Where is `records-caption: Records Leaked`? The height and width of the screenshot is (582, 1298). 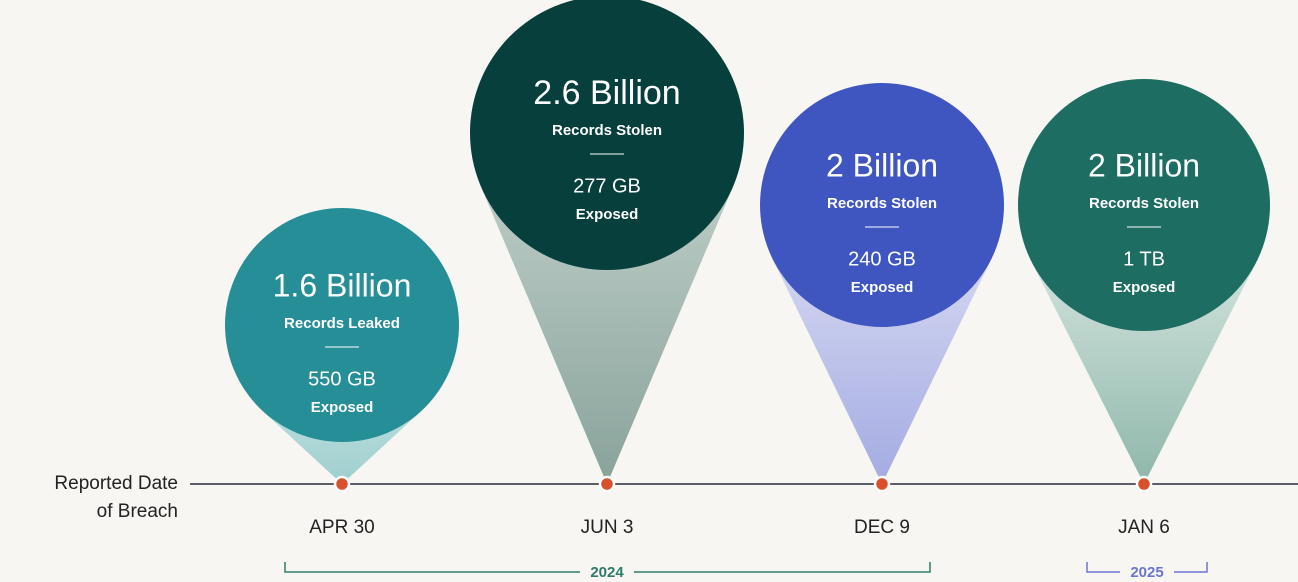 records-caption: Records Leaked is located at coordinates (342, 323).